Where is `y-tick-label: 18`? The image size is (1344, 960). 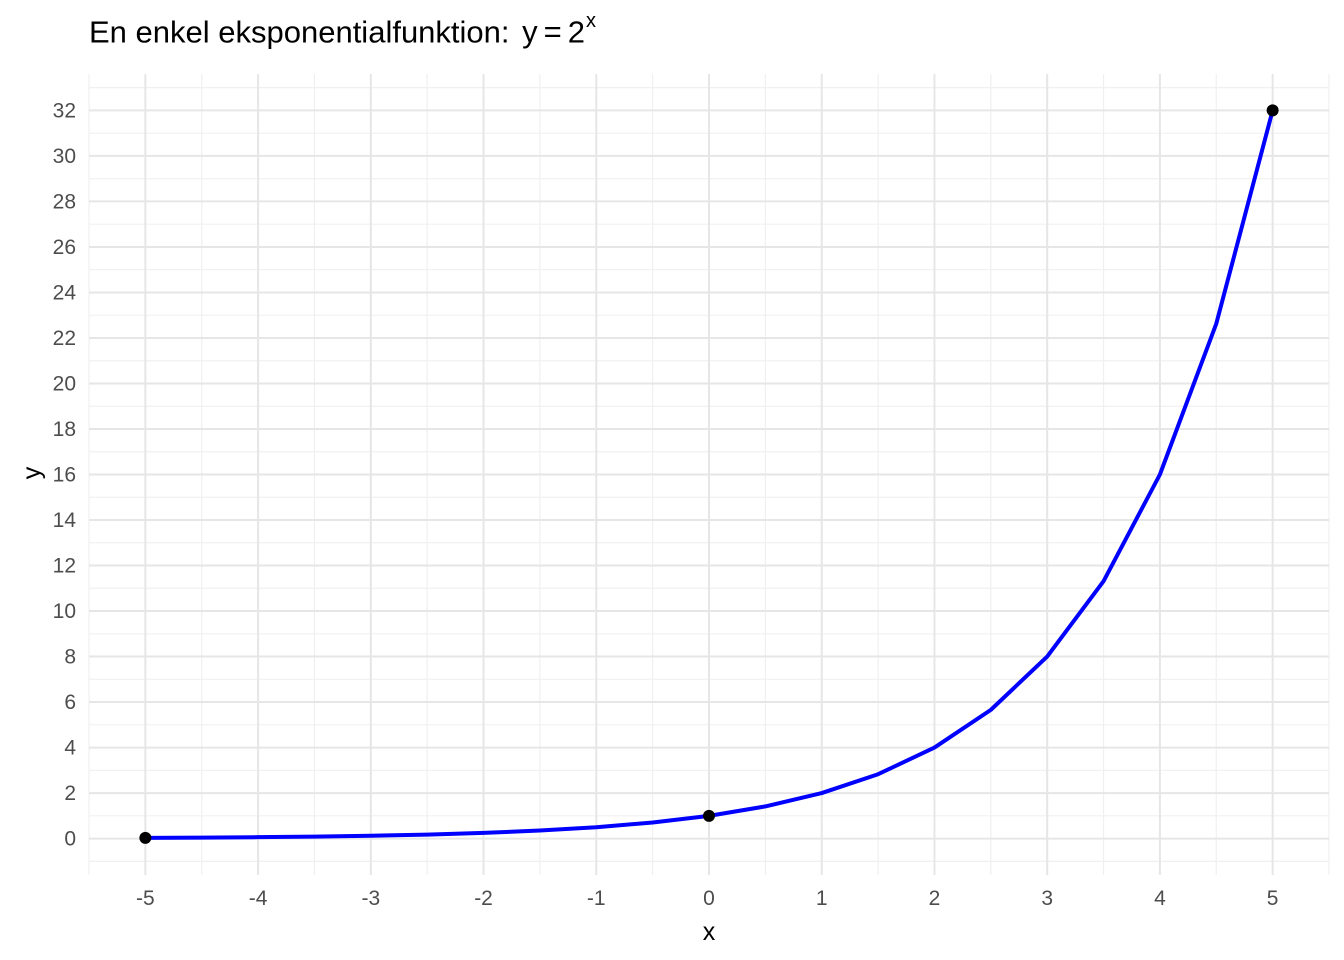
y-tick-label: 18 is located at coordinates (64, 429).